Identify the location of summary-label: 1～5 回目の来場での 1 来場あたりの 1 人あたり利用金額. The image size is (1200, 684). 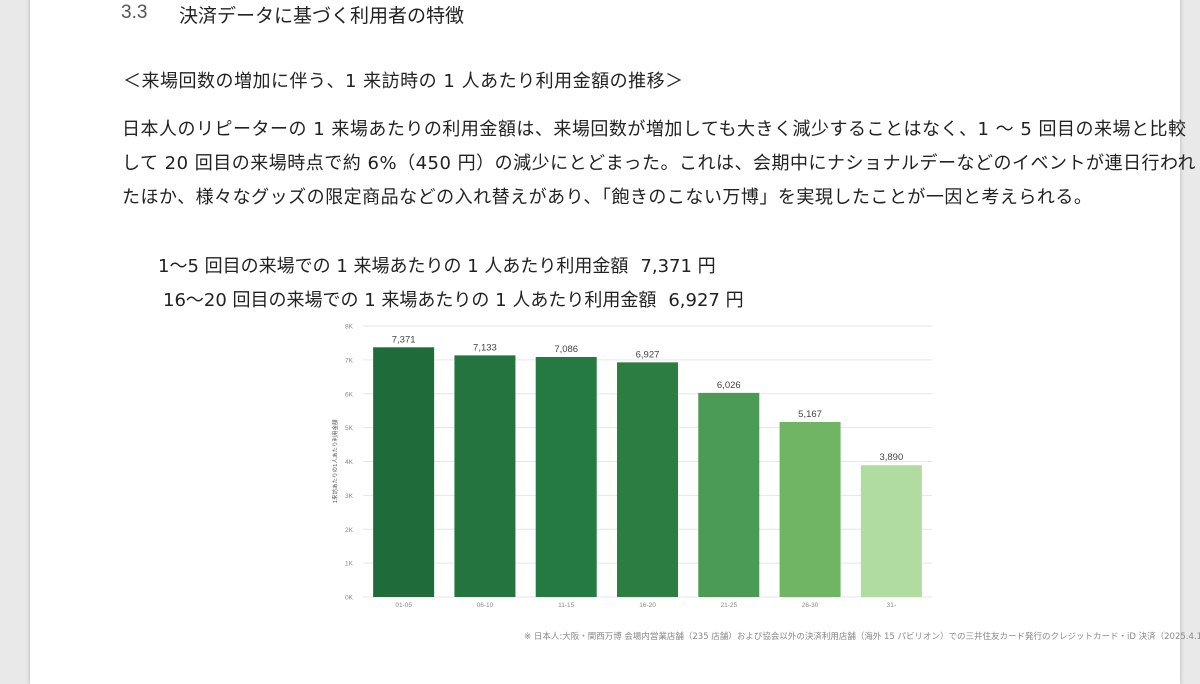
(393, 266).